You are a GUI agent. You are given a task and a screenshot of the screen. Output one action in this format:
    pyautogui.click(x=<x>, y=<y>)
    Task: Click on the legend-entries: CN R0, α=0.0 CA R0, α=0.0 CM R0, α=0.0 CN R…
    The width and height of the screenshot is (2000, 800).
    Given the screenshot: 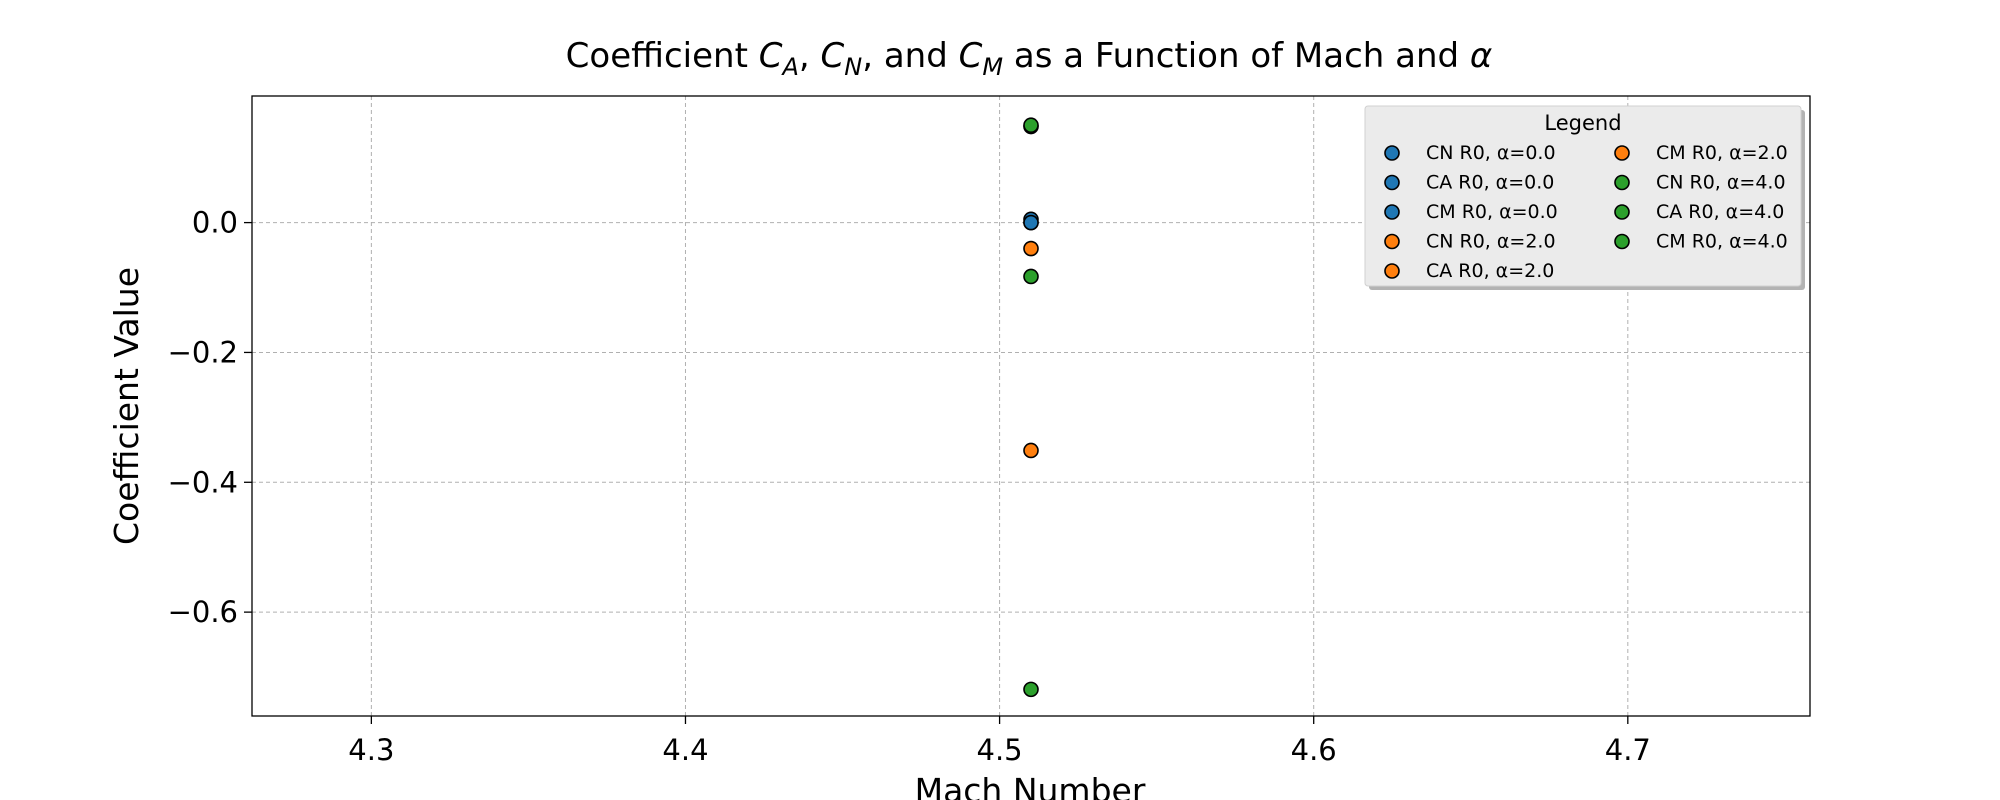 What is the action you would take?
    pyautogui.click(x=1586, y=212)
    